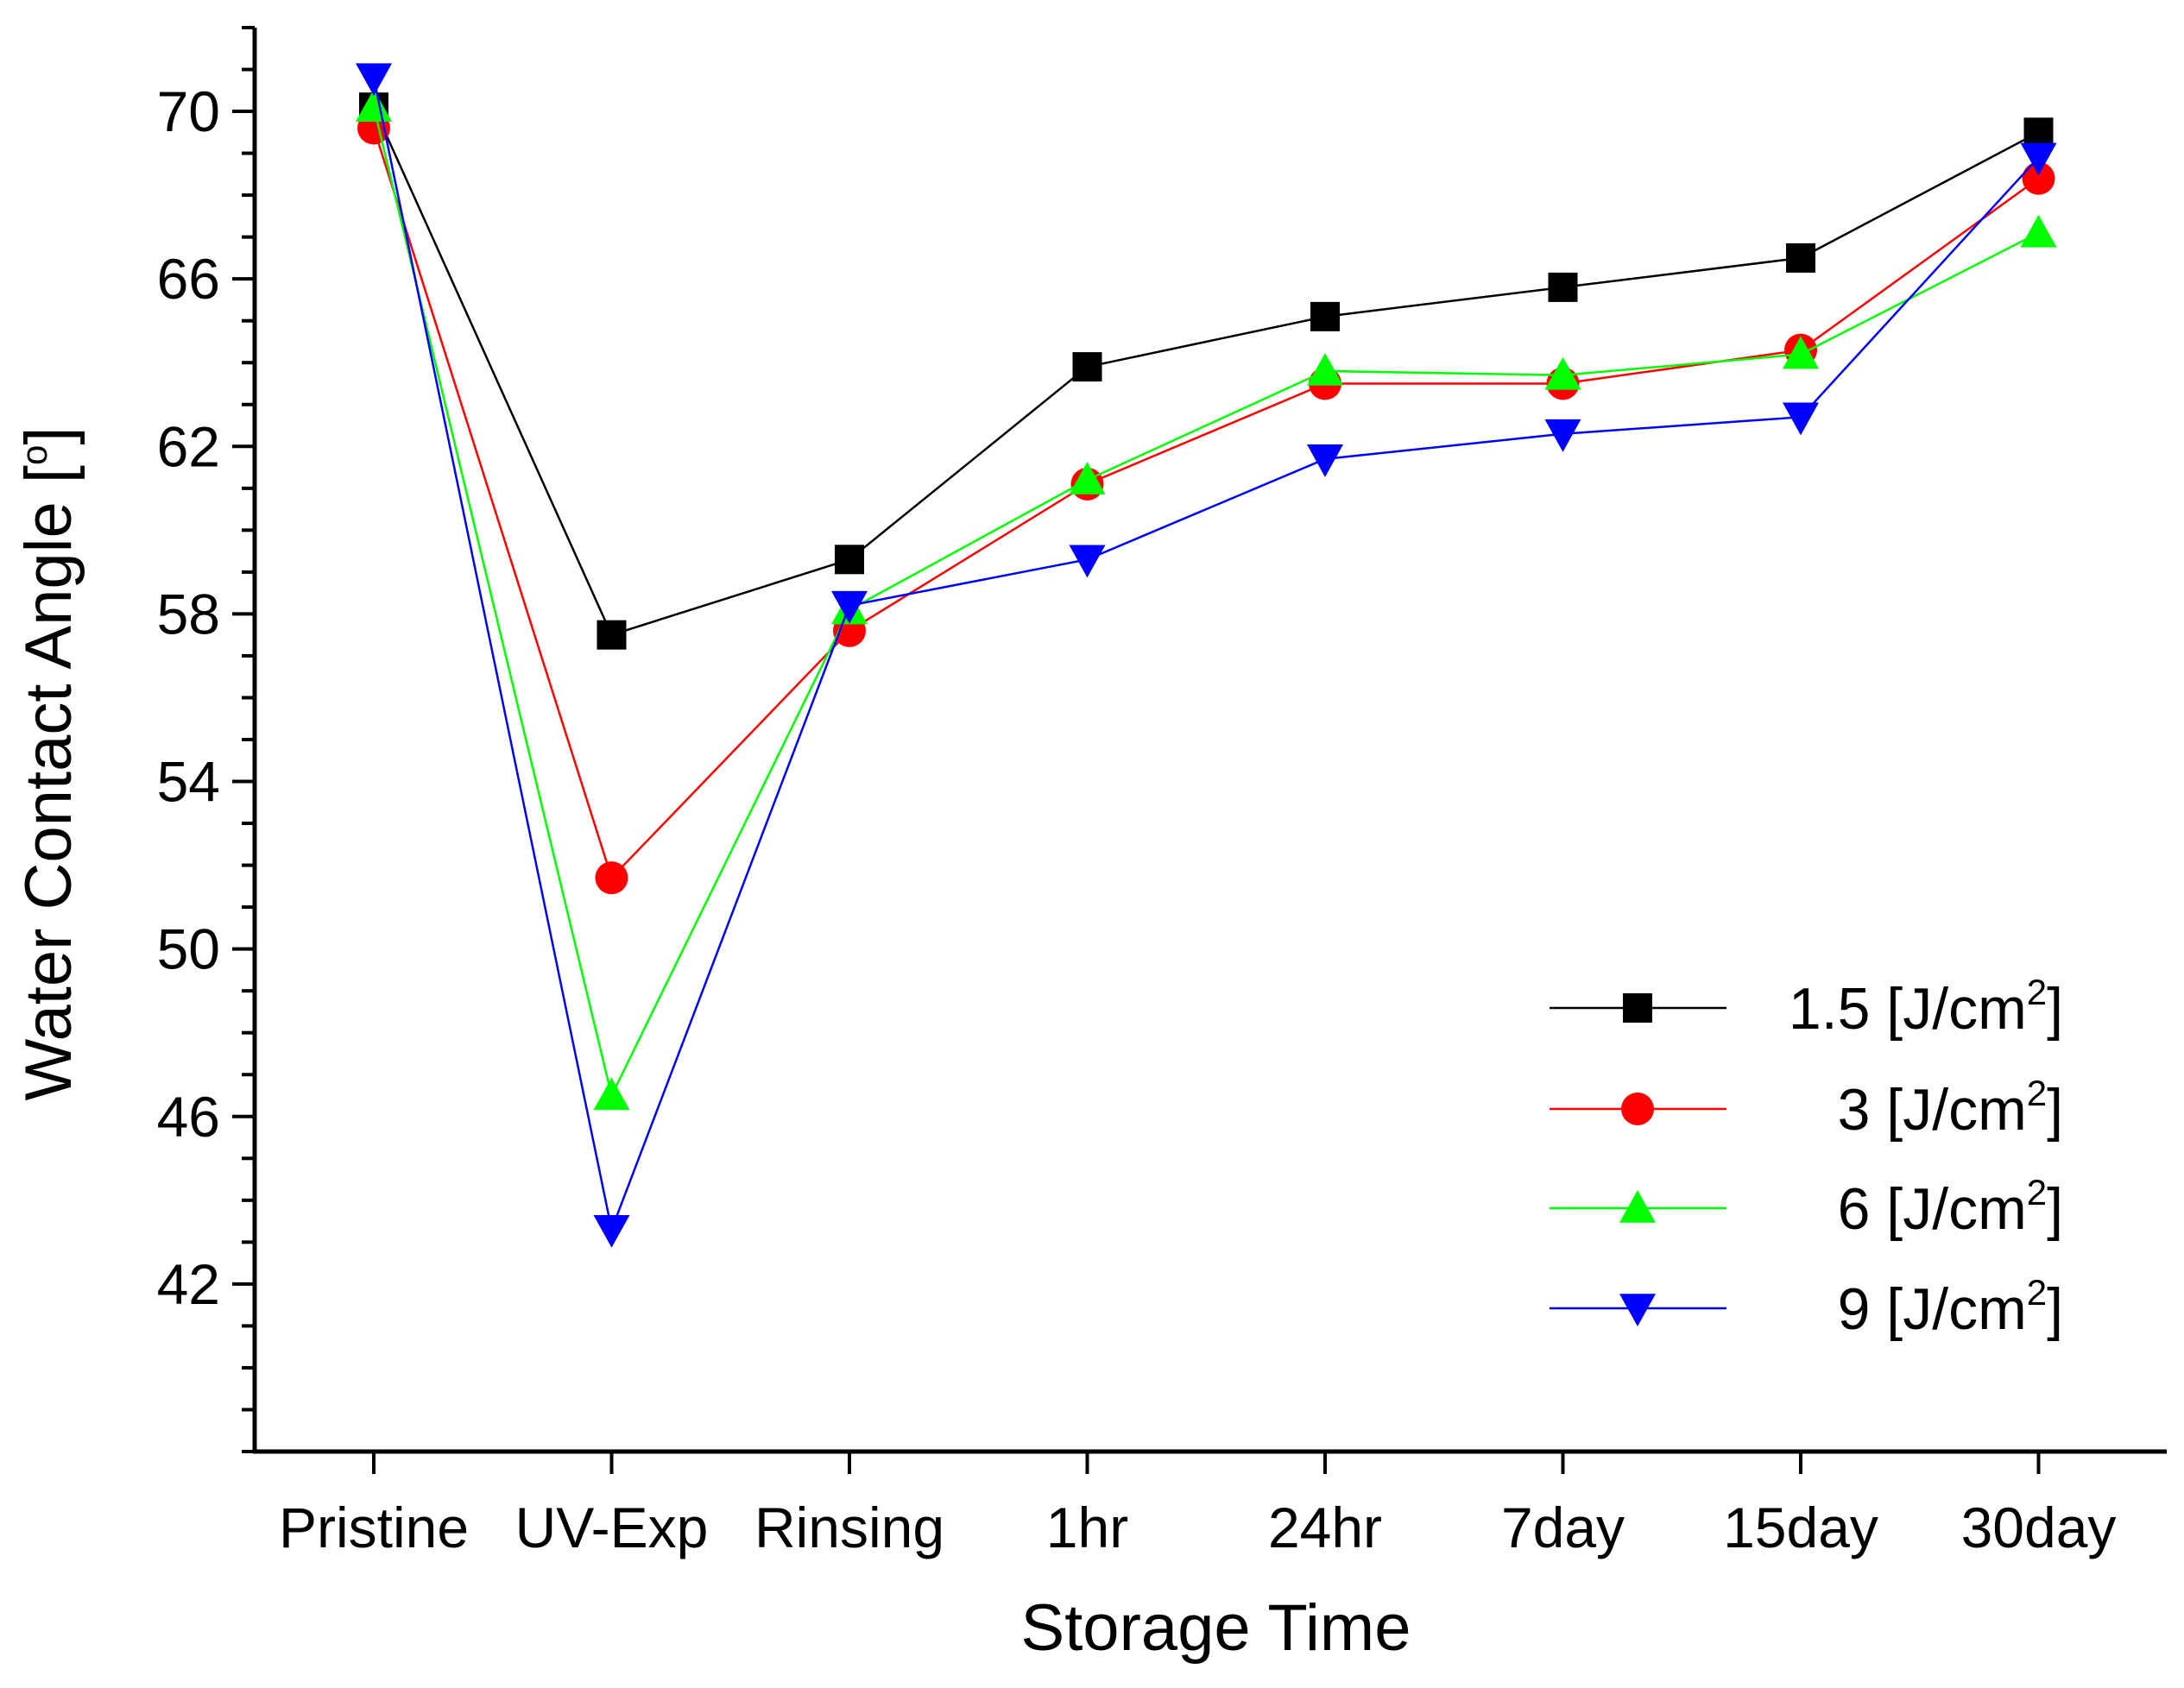  Describe the element at coordinates (1800, 1527) in the screenshot. I see `x-tick-label: 15day` at that location.